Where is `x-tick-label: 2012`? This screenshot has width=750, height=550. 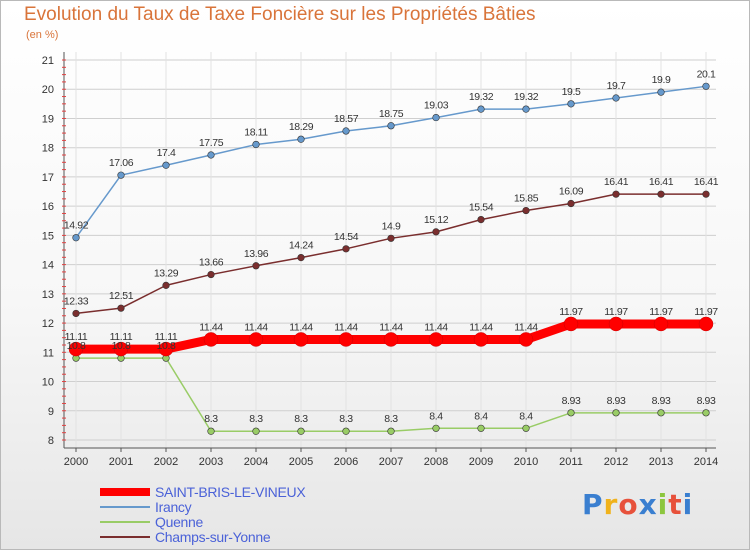 x-tick-label: 2012 is located at coordinates (616, 462).